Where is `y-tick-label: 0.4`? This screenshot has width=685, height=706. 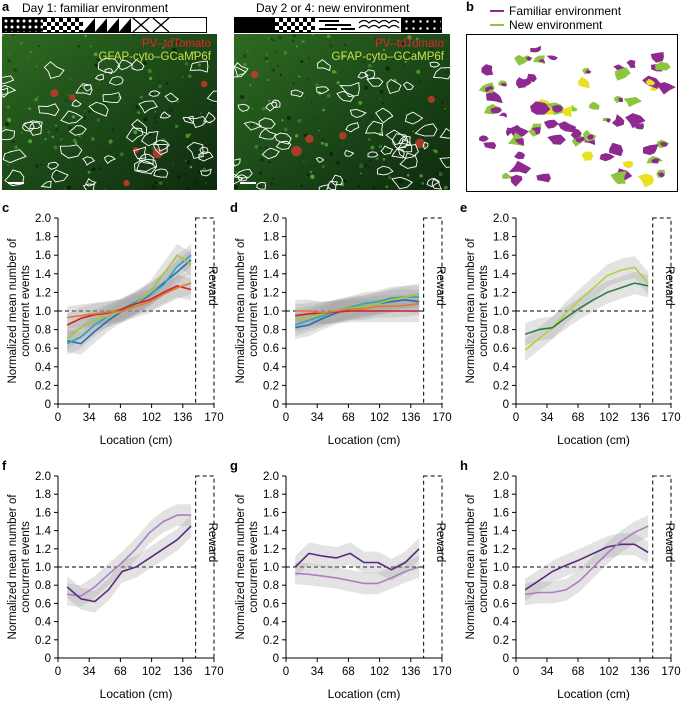
y-tick-label: 0.4 is located at coordinates (271, 623).